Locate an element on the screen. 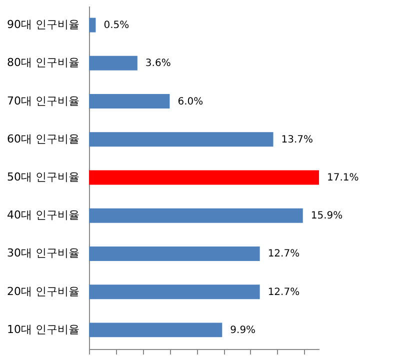  y-tick-label: 50대 인구비율 is located at coordinates (43, 177).